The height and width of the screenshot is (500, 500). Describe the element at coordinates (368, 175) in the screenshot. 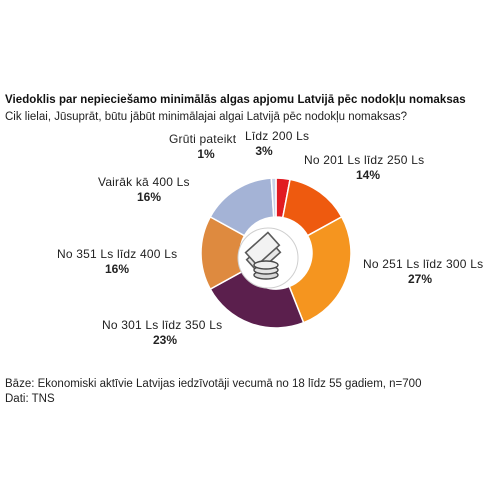

I see `slice-value-2: 14%` at that location.